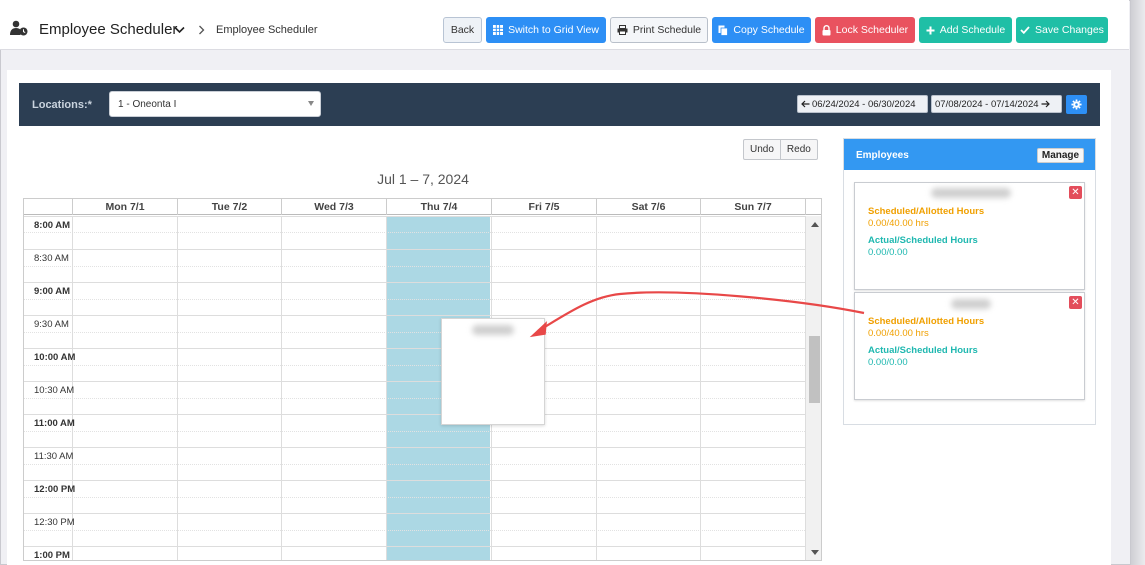  Describe the element at coordinates (543, 207) in the screenshot. I see `day-header-fri: Fri 7/5` at that location.